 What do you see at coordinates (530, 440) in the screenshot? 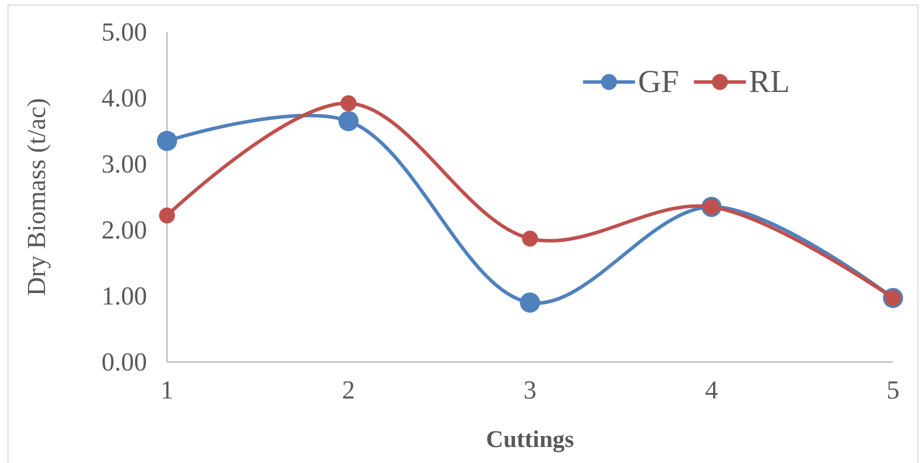
I see `x-axis-title: Cuttings` at bounding box center [530, 440].